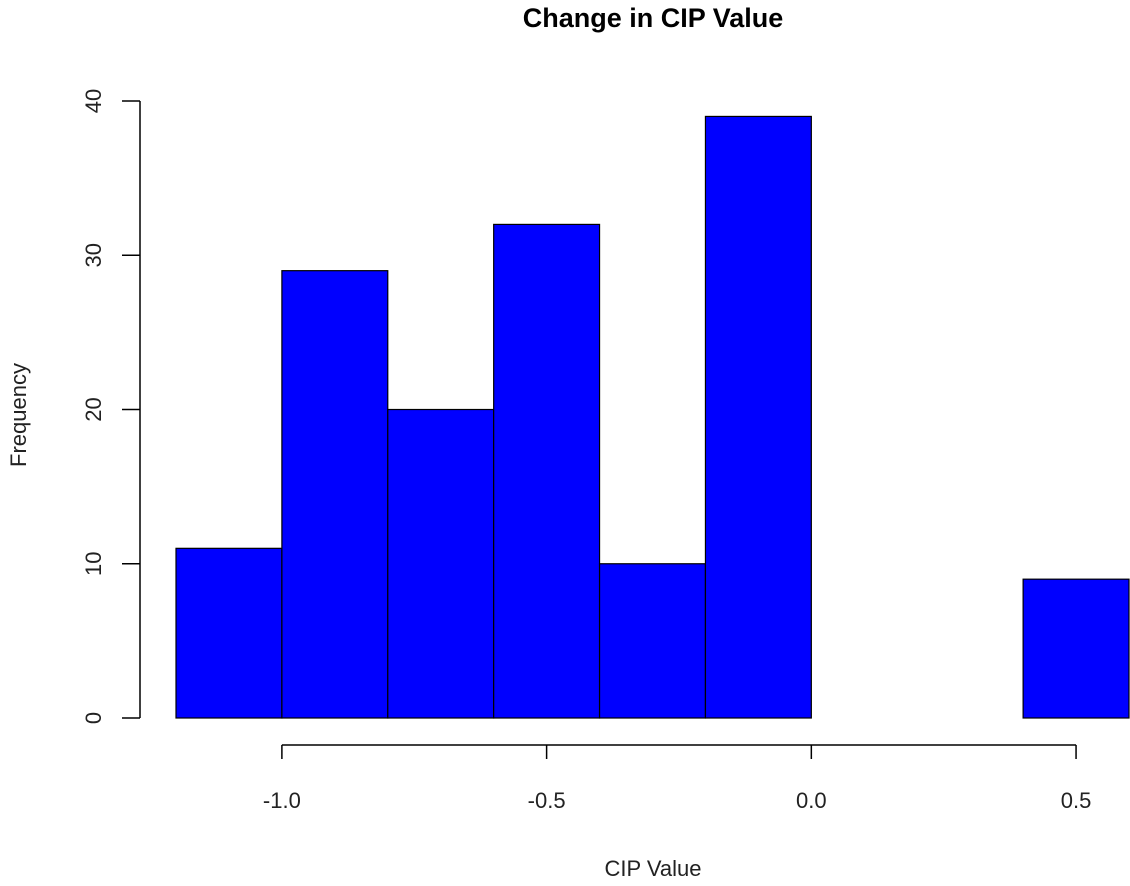 This screenshot has width=1130, height=886. Describe the element at coordinates (1076, 800) in the screenshot. I see `x-tick-label: 0.5` at that location.